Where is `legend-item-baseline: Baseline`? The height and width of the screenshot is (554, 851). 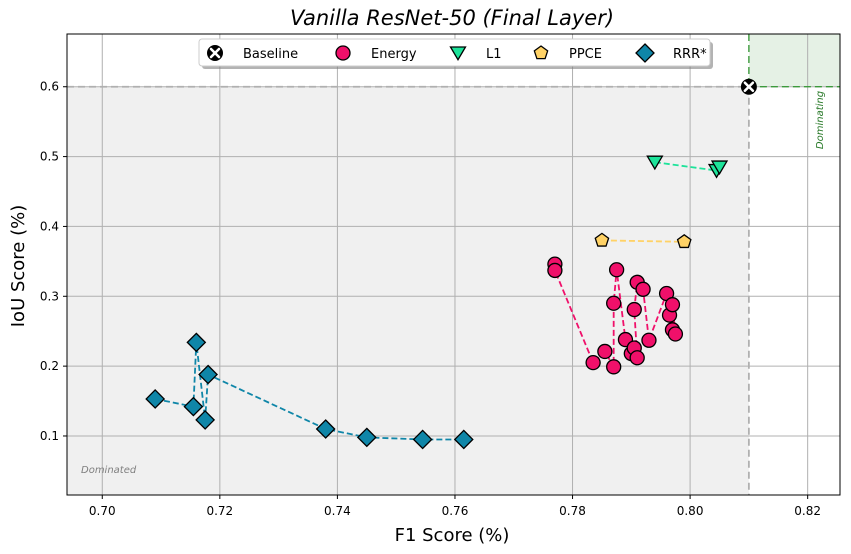
legend-item-baseline: Baseline is located at coordinates (252, 53).